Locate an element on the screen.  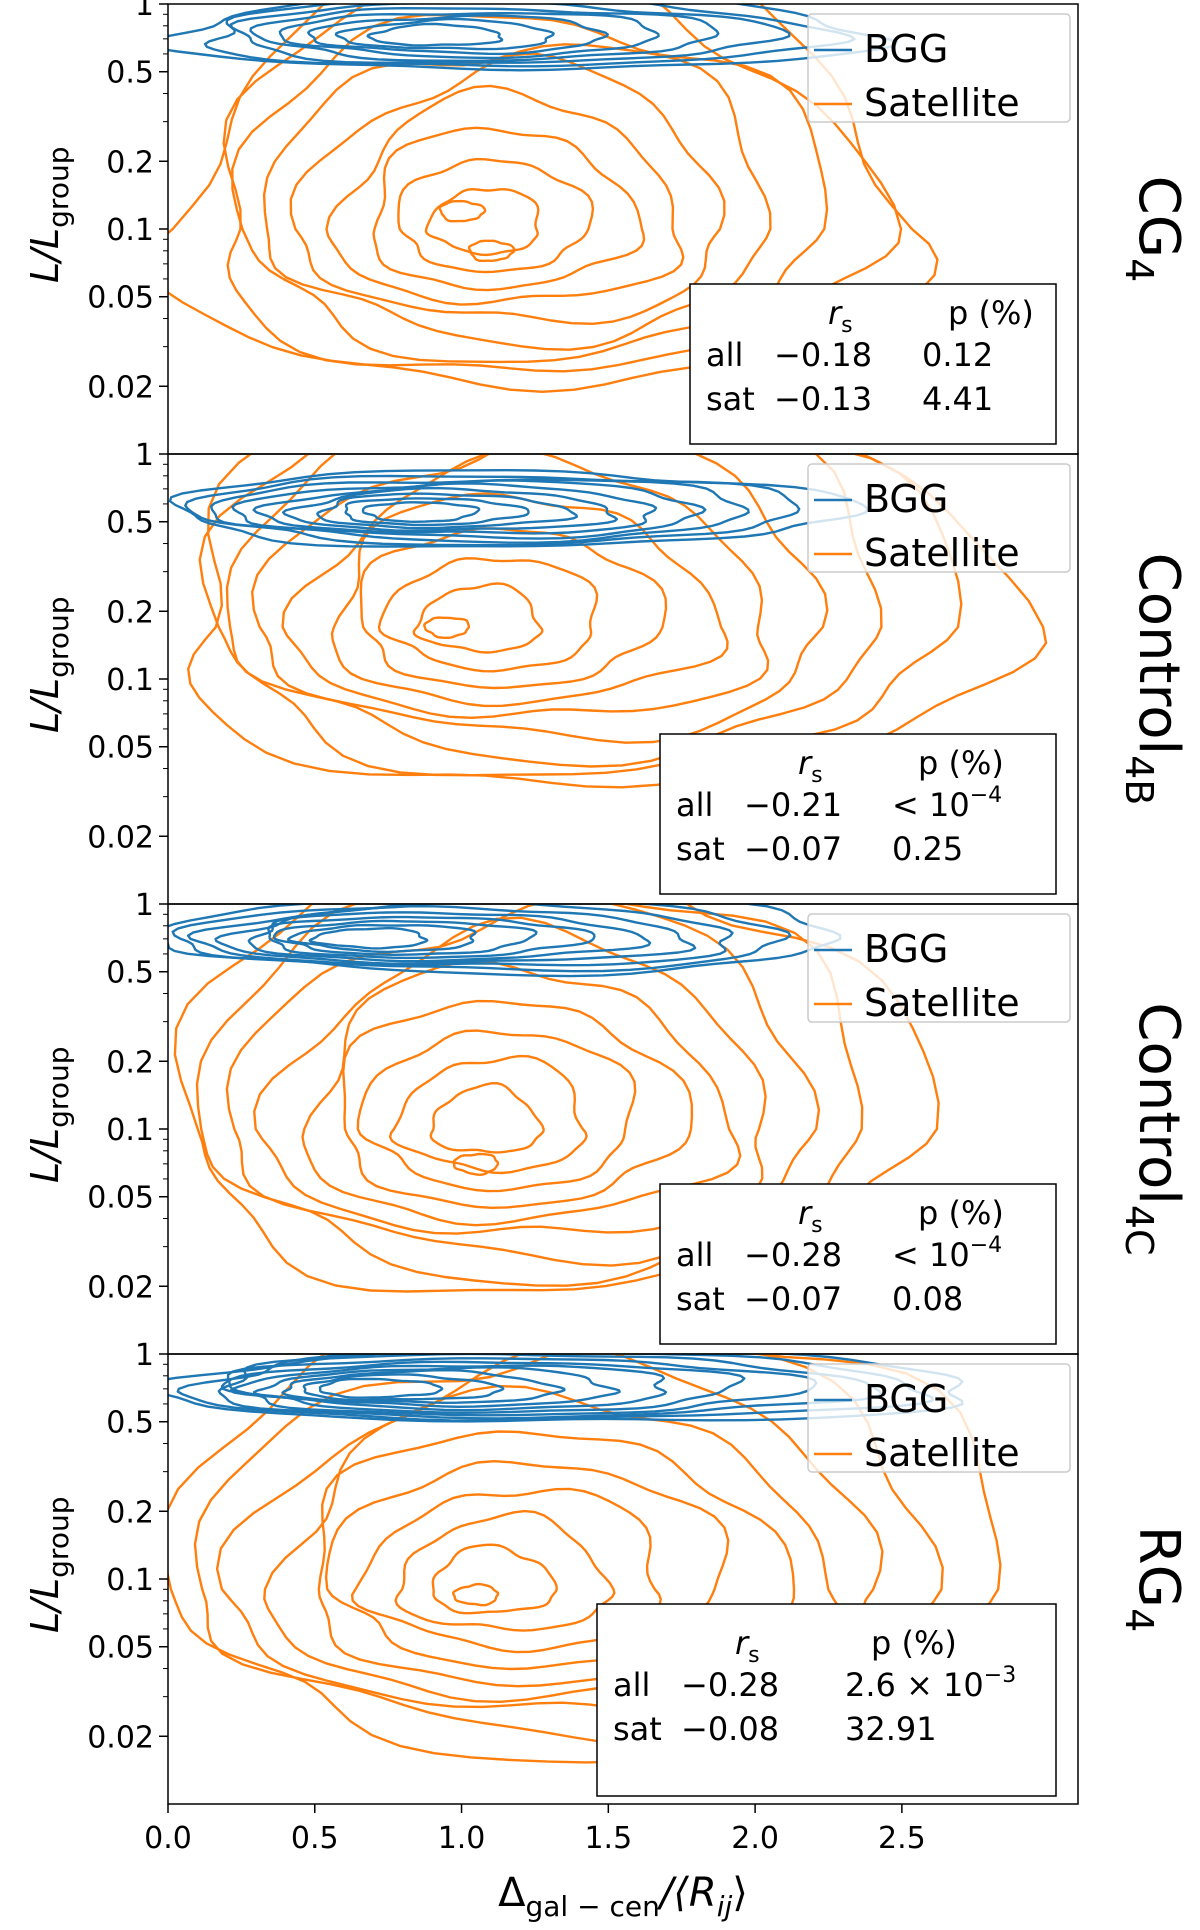
y-tick-label: 0.5 is located at coordinates (130, 1423).